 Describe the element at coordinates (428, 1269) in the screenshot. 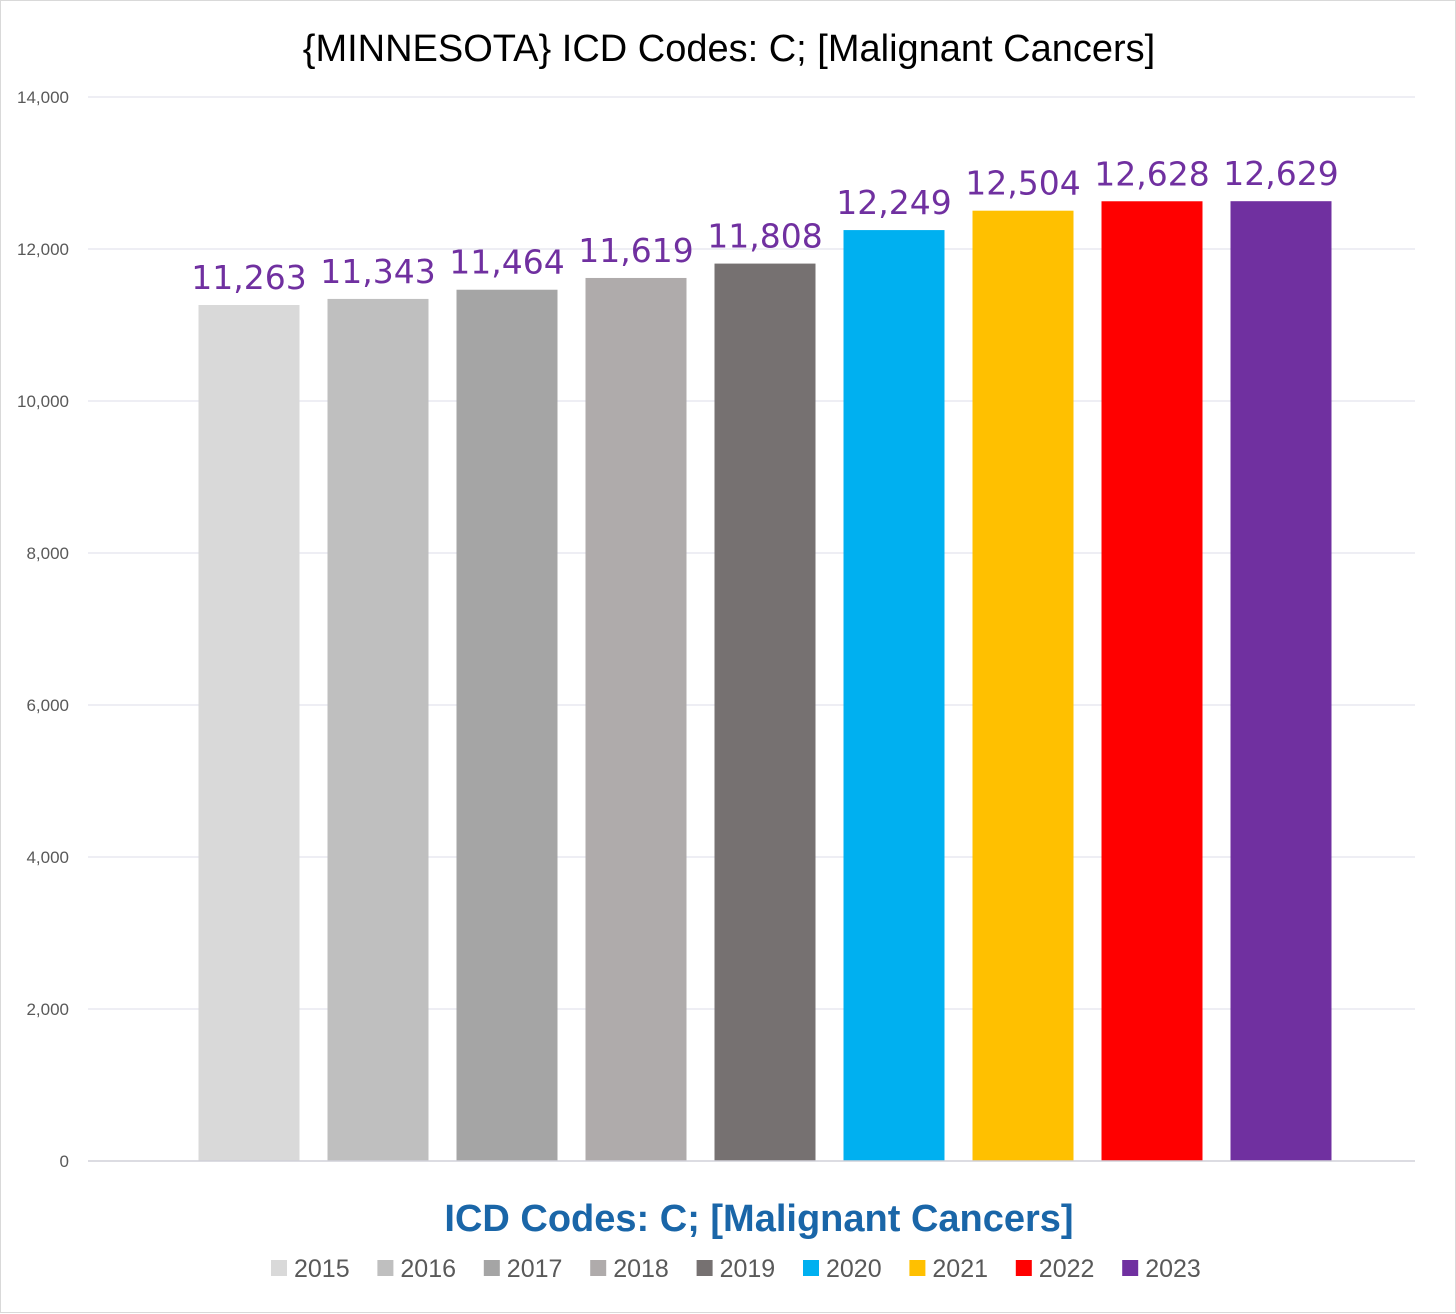

I see `legend-label: 2016` at that location.